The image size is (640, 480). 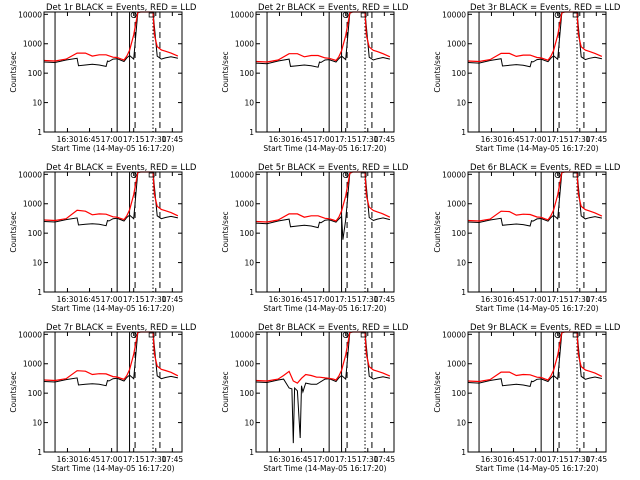 I want to click on chart-title: Det 6r BLACK = Events, RED = LLD, so click(x=545, y=168).